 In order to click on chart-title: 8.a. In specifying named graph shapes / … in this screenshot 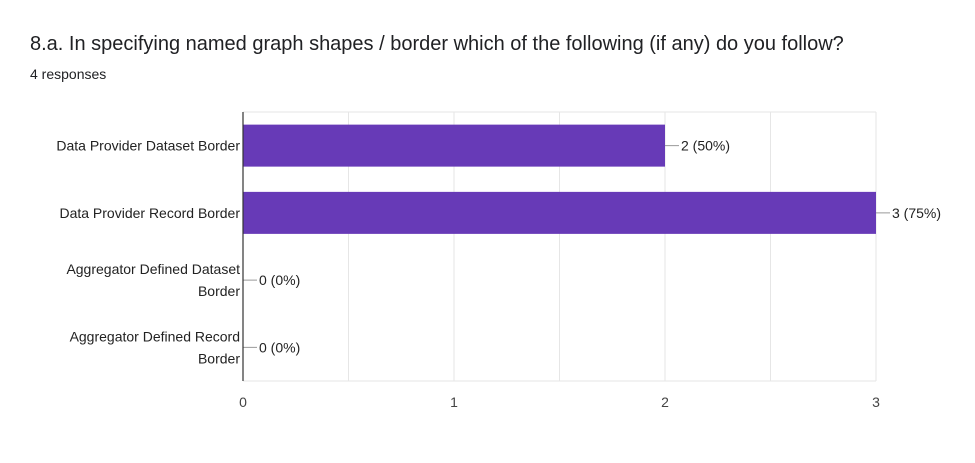, I will do `click(437, 44)`.